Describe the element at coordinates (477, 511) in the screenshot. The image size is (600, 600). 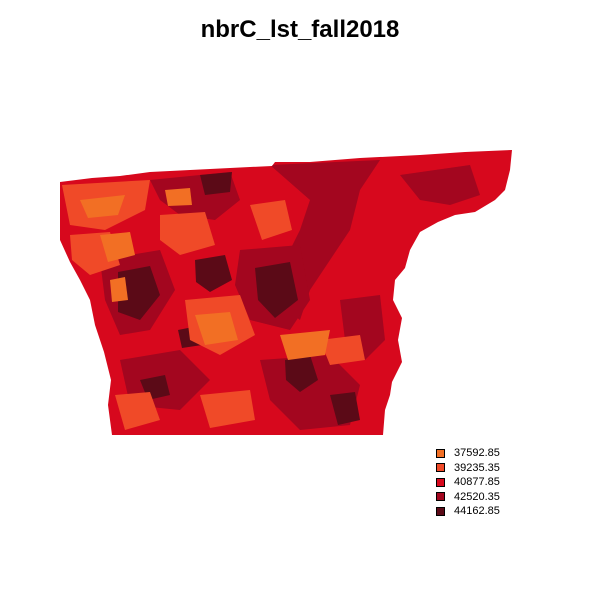
I see `legend-label: 44162.85` at that location.